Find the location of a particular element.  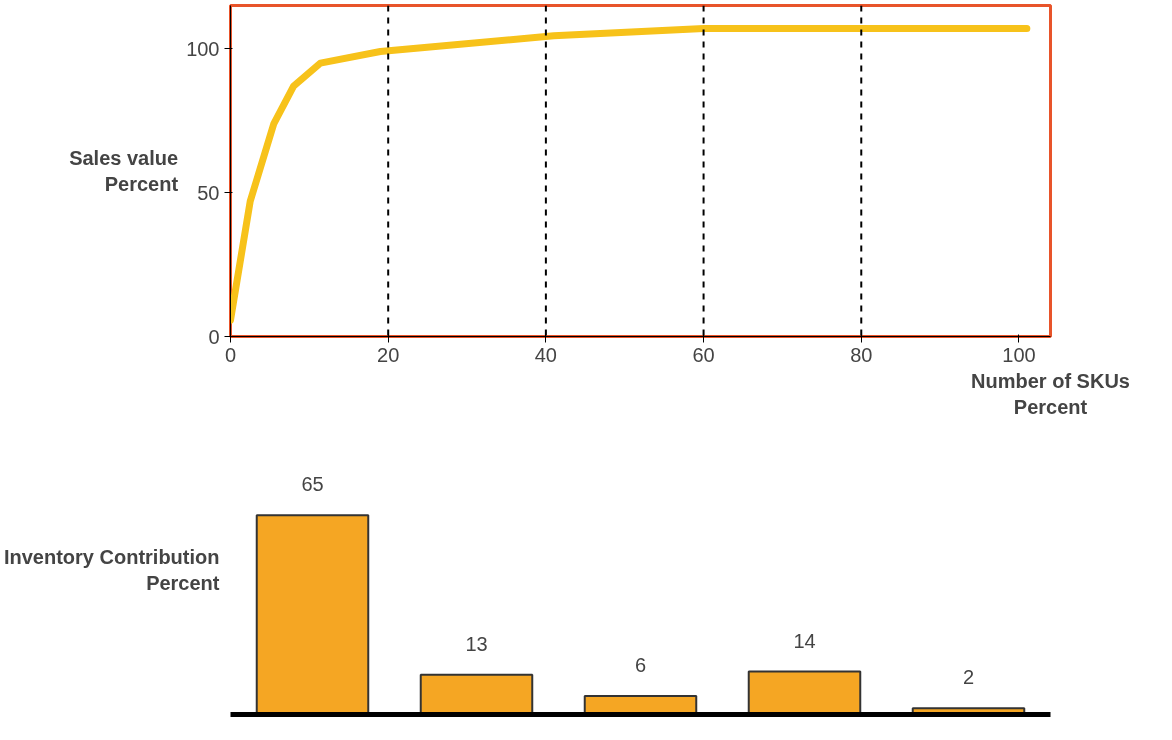

data-label: 14 is located at coordinates (804, 640).